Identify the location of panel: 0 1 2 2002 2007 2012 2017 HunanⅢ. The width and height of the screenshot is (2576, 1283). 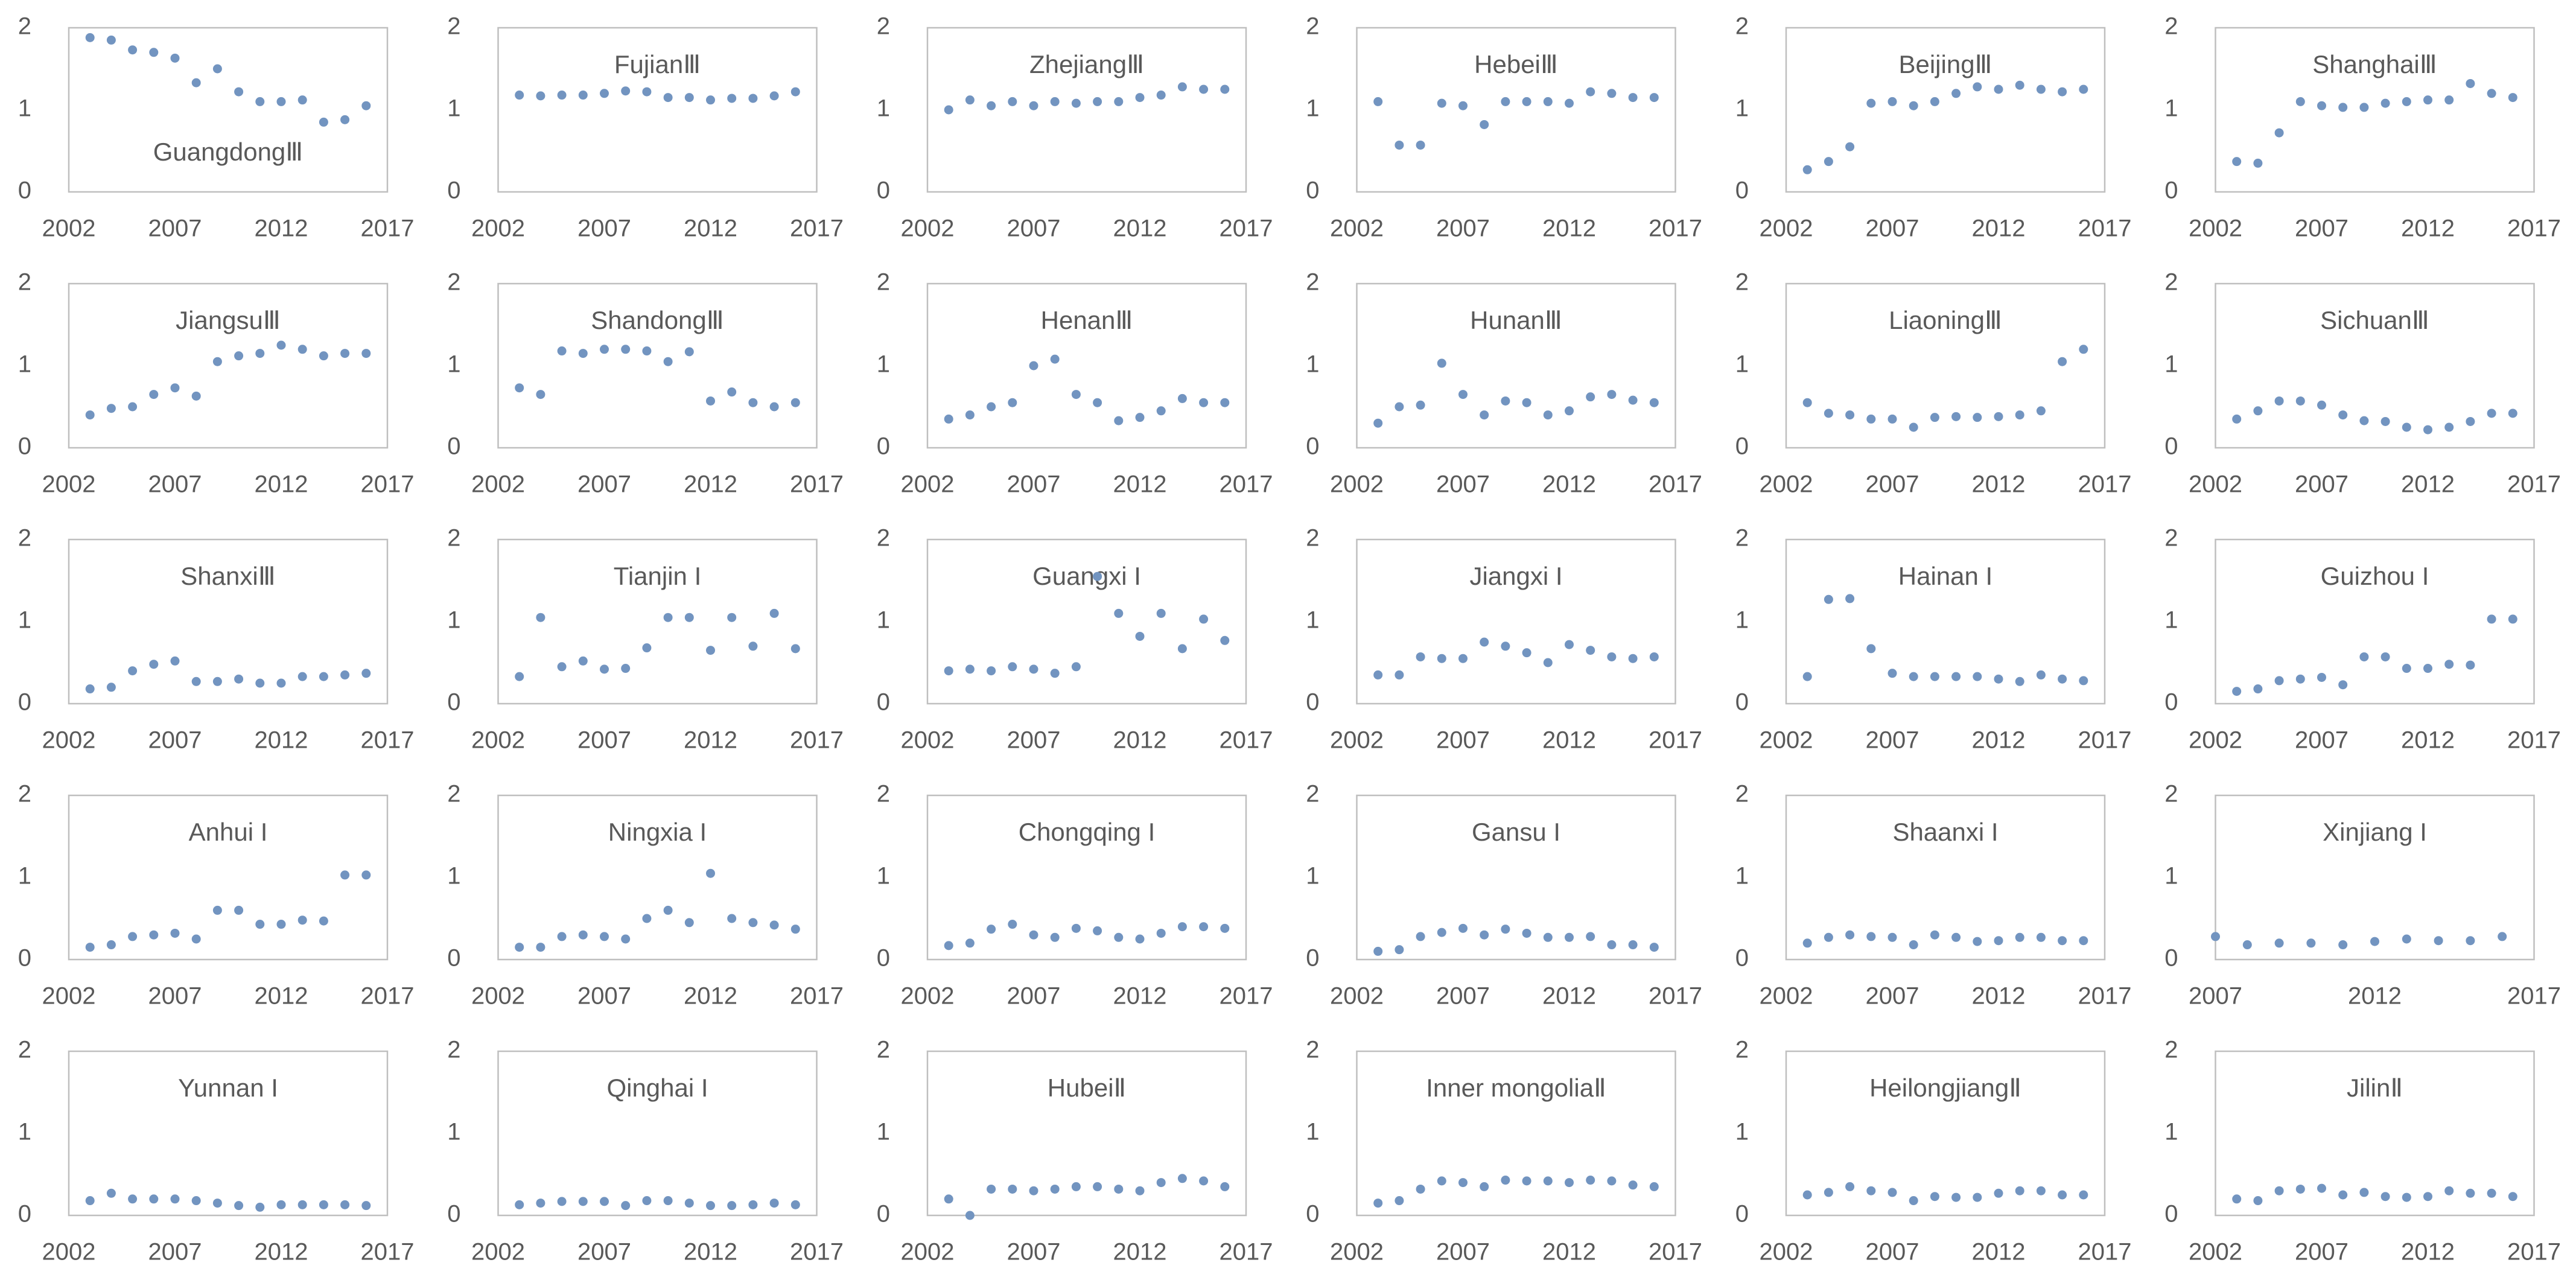
(1504, 383).